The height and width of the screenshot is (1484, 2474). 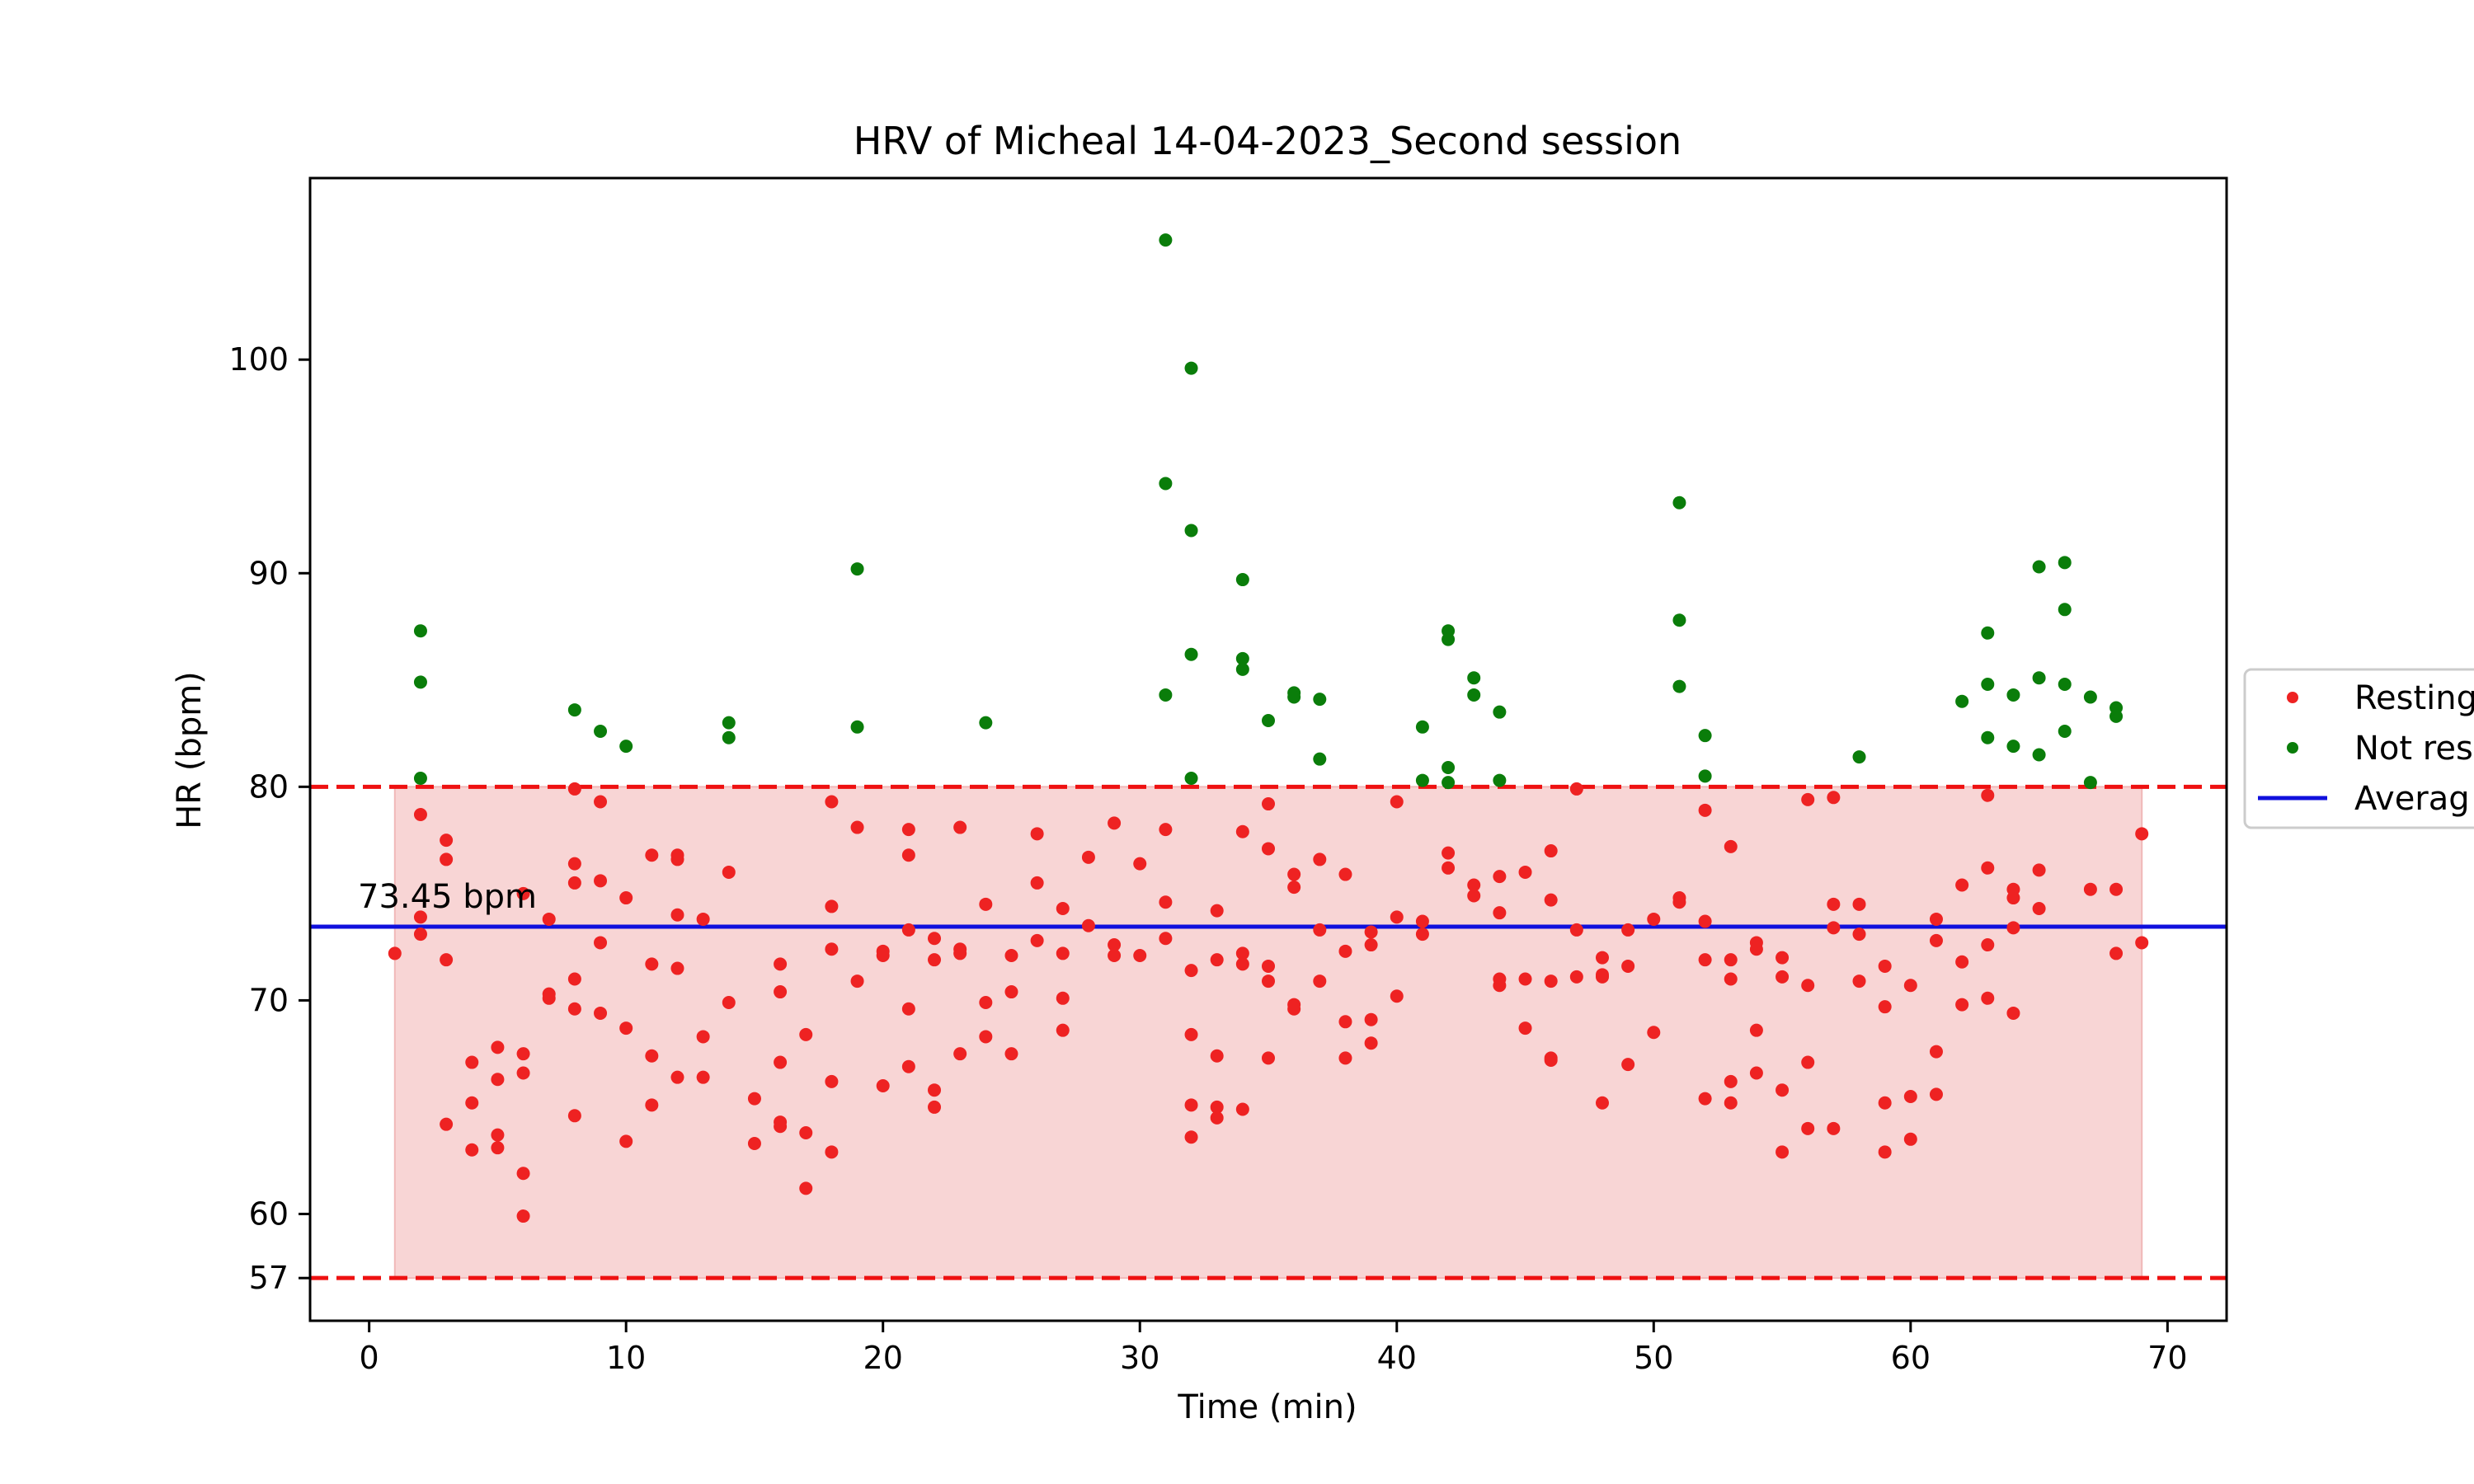 What do you see at coordinates (1397, 1358) in the screenshot?
I see `x-tick-label: 40` at bounding box center [1397, 1358].